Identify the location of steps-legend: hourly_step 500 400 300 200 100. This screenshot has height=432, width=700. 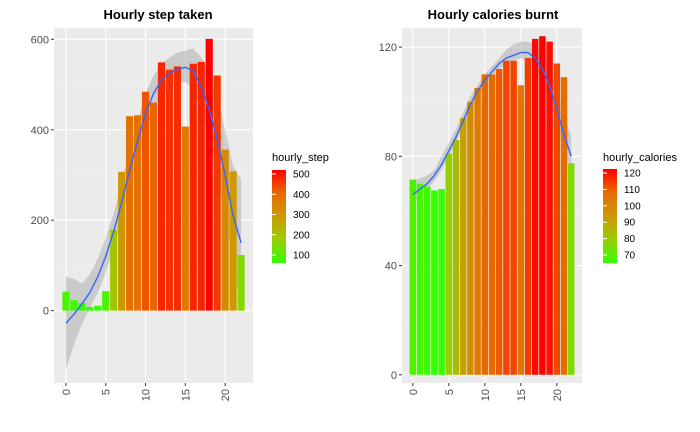
(300, 207).